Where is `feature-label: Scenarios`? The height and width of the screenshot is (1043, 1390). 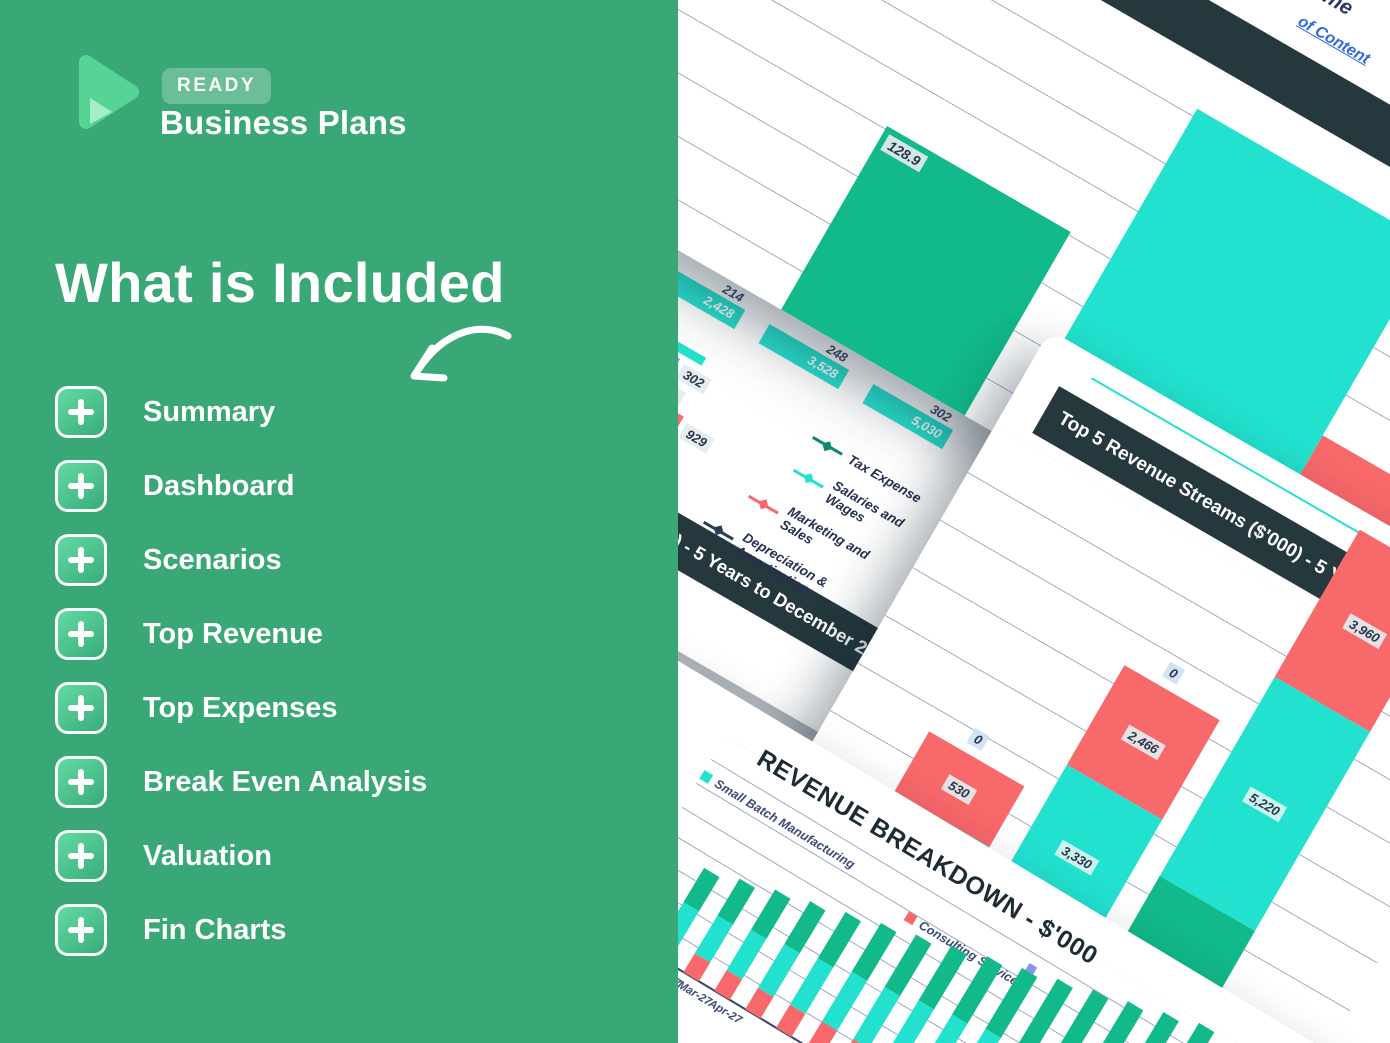
feature-label: Scenarios is located at coordinates (212, 559).